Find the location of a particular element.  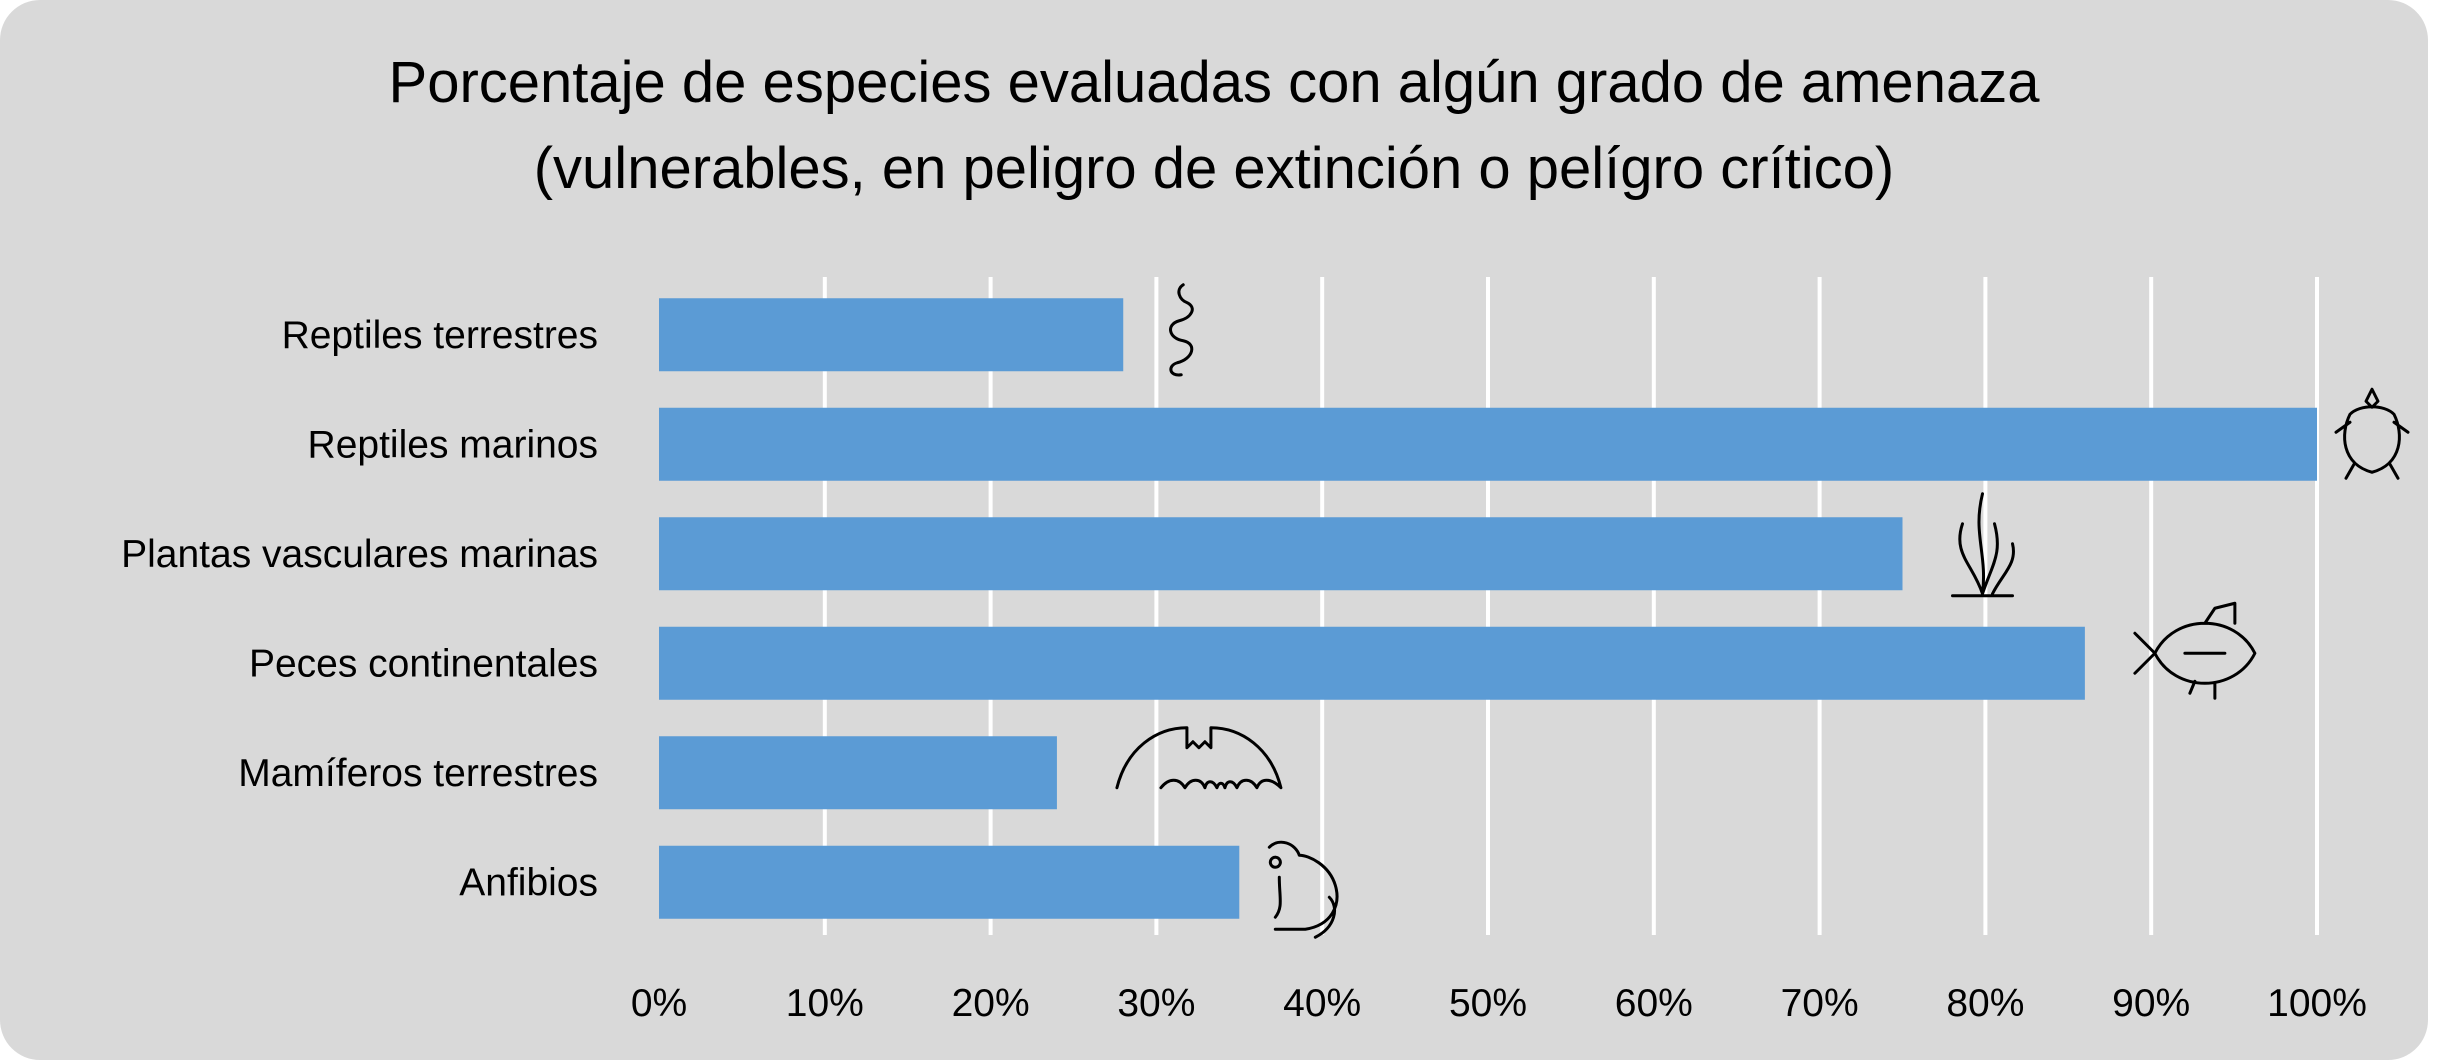

seaweed-icon is located at coordinates (1983, 545).